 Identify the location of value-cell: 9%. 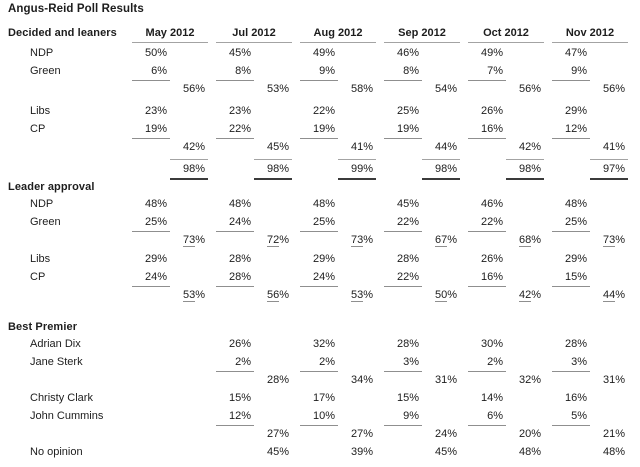
(403, 416).